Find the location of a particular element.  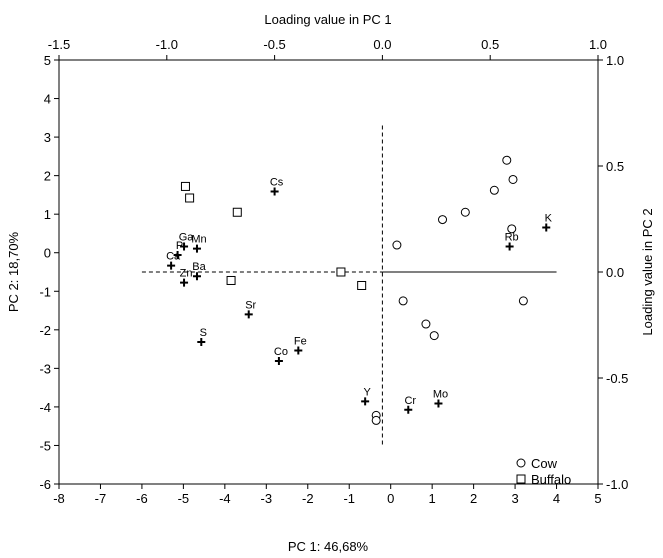

x-tick-label: -8 is located at coordinates (59, 498).